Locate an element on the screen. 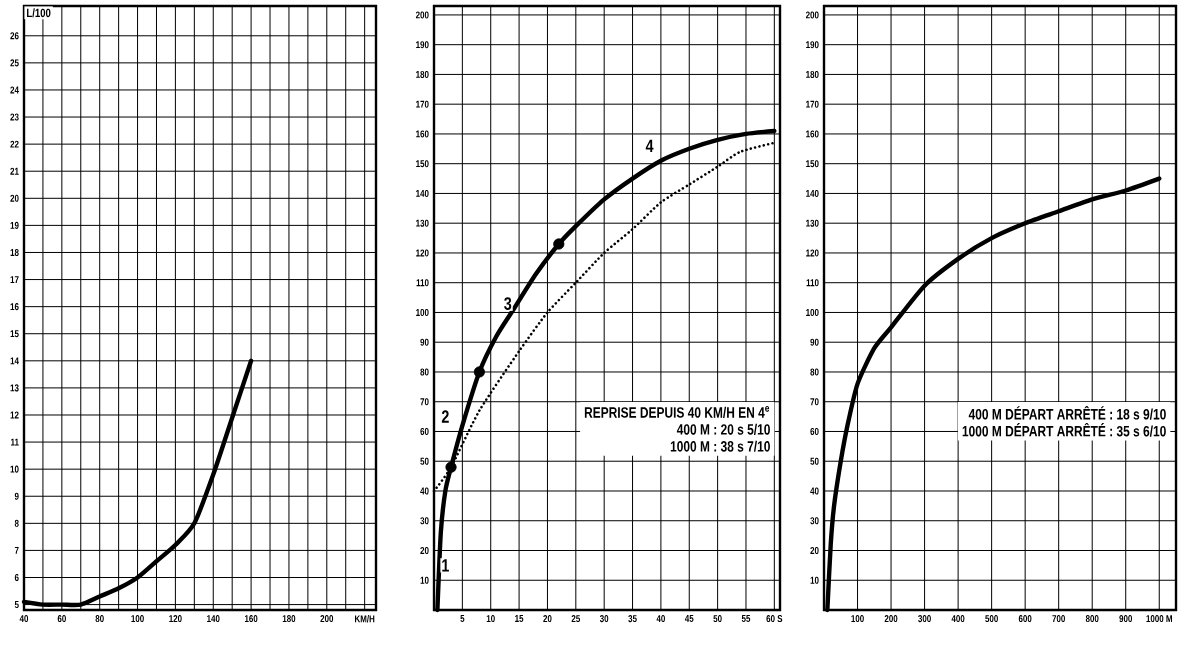 The height and width of the screenshot is (648, 1200). annotation: 2 is located at coordinates (445, 416).